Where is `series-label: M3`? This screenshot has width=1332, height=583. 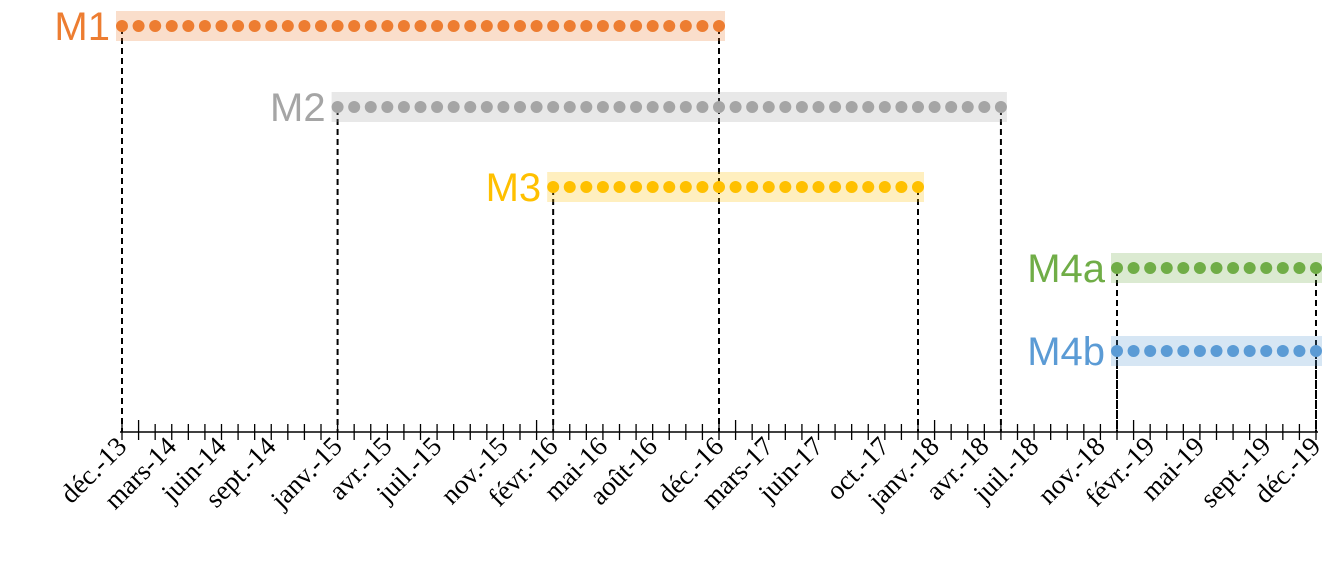
series-label: M3 is located at coordinates (514, 188).